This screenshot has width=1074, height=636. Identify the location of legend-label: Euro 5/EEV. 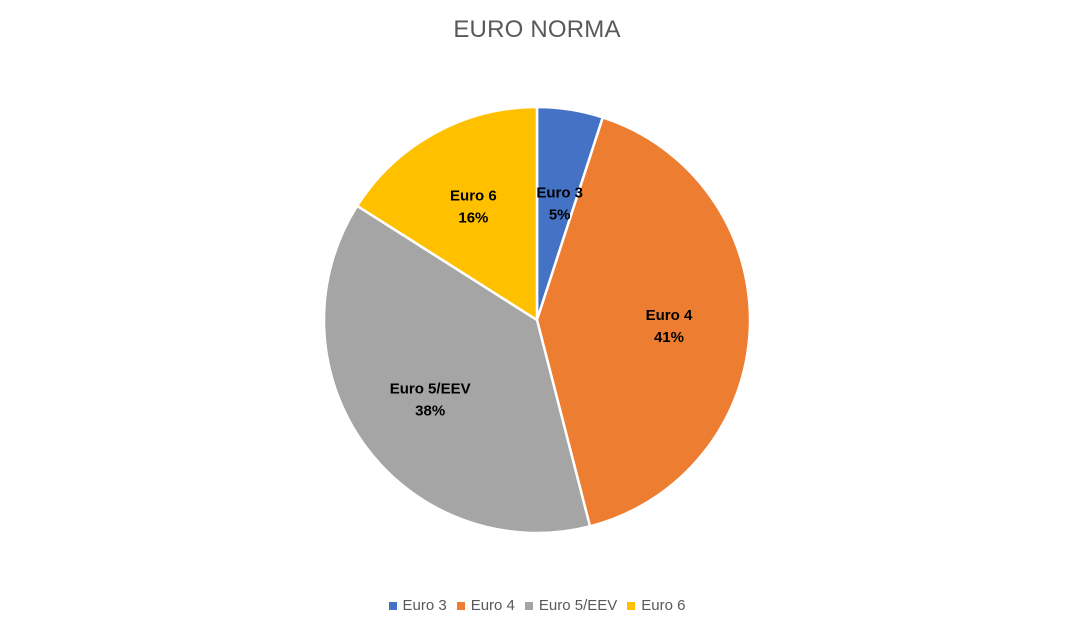
(578, 605).